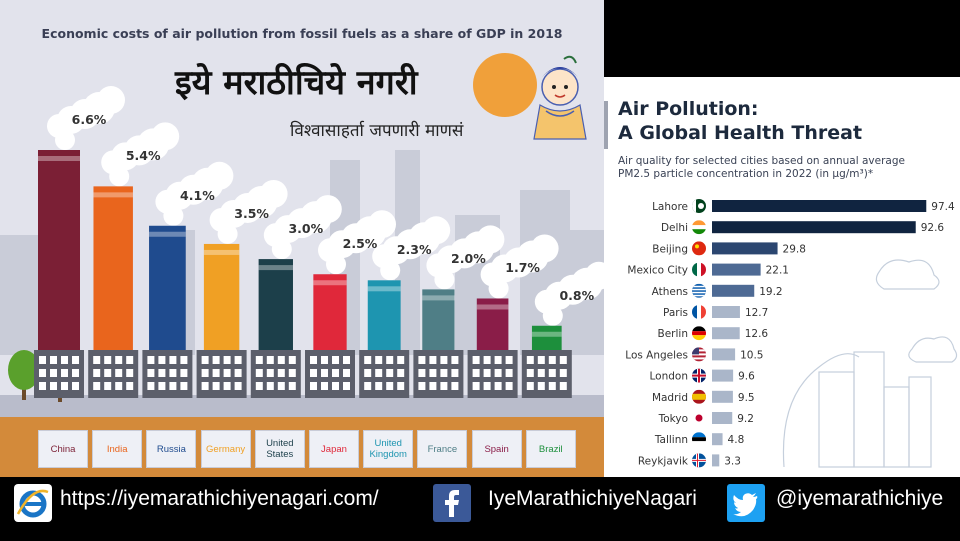  What do you see at coordinates (89, 119) in the screenshot?
I see `percentage-label: 6.6%` at bounding box center [89, 119].